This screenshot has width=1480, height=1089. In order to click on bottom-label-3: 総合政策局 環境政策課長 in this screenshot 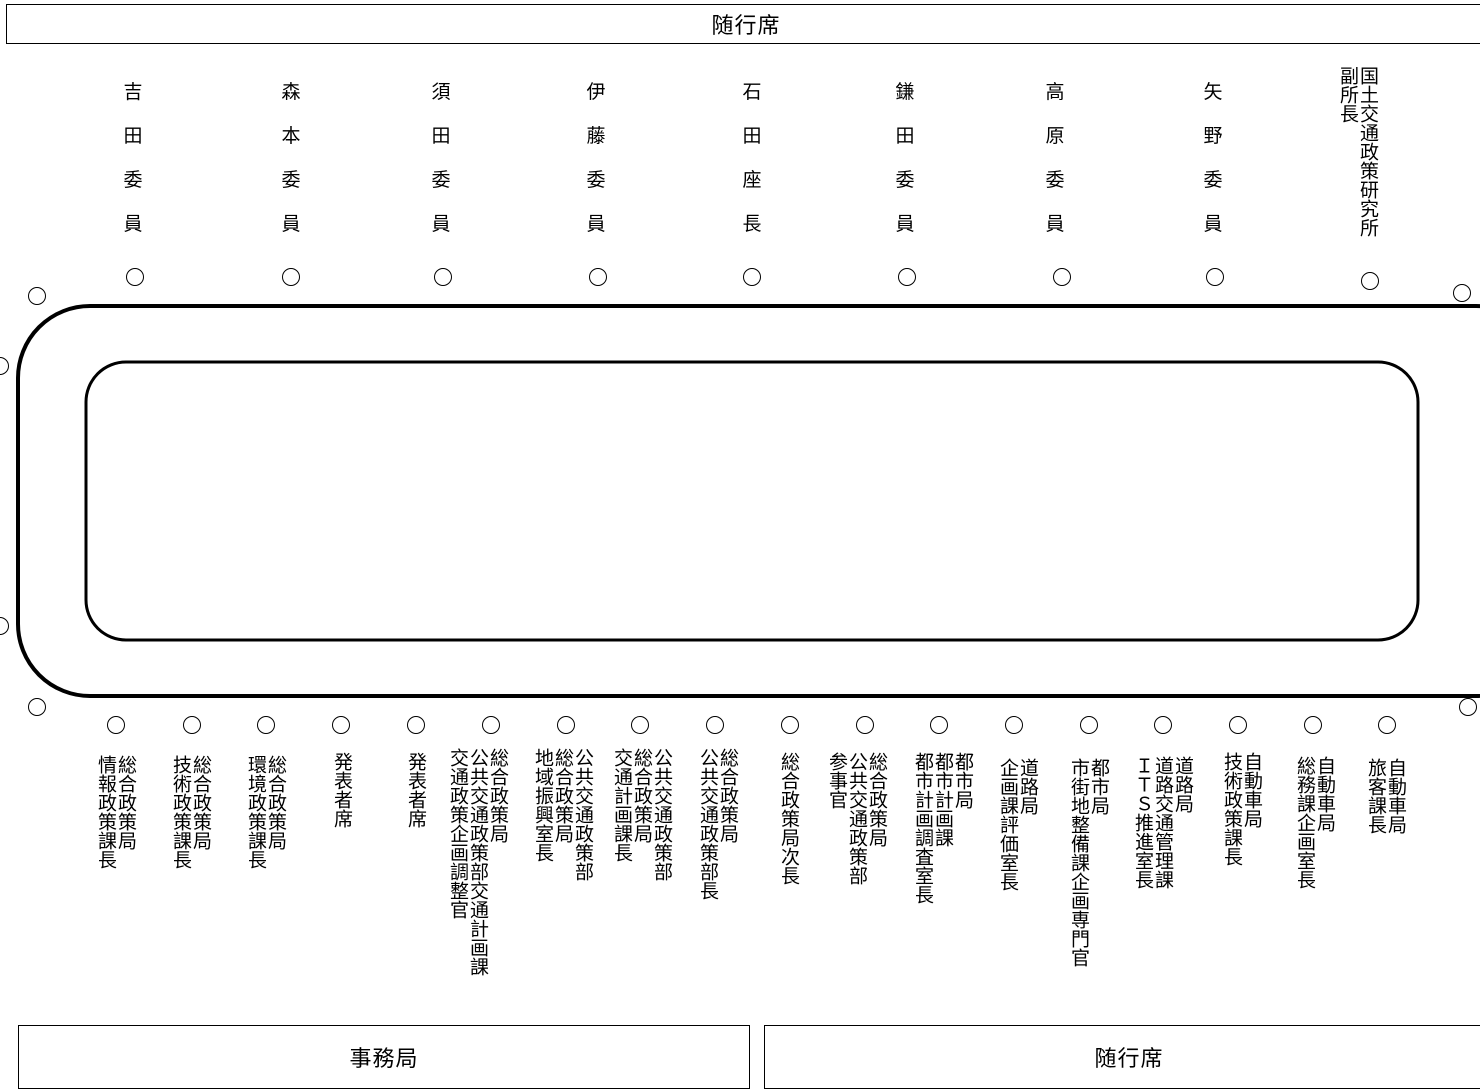, I will do `click(266, 812)`.